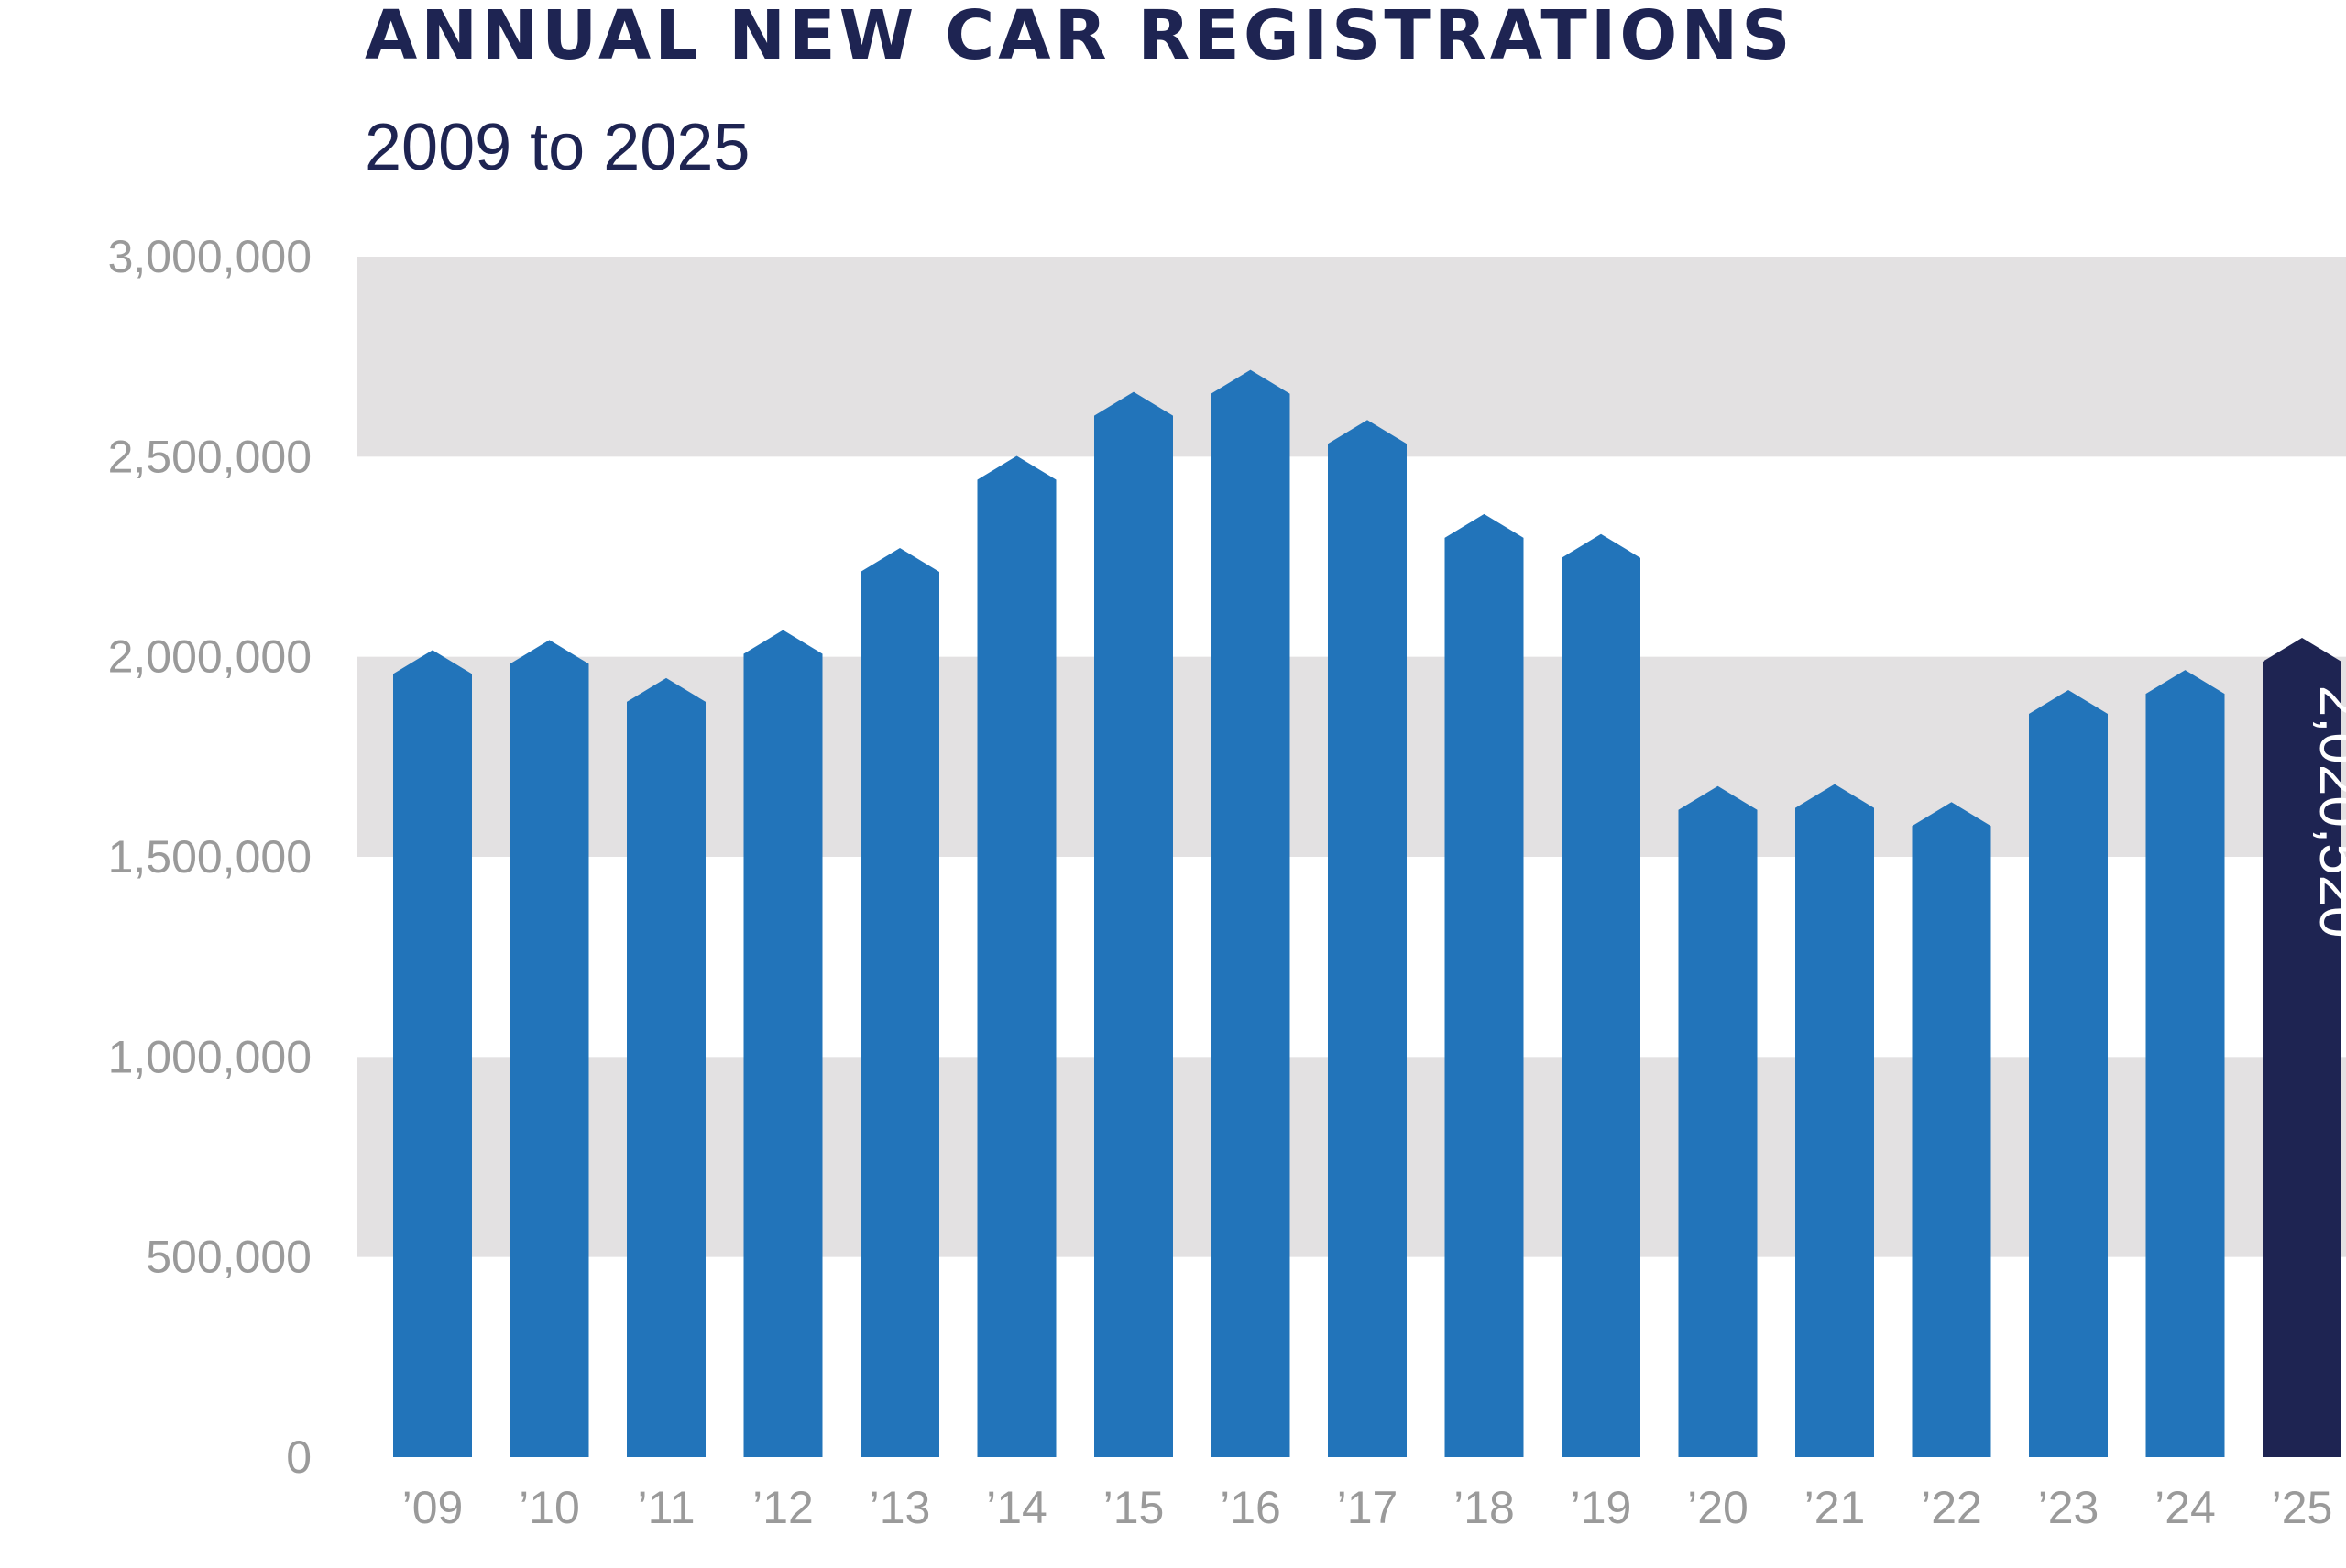 The width and height of the screenshot is (2346, 1568). What do you see at coordinates (1484, 1507) in the screenshot?
I see `x-tick-label: ’18` at bounding box center [1484, 1507].